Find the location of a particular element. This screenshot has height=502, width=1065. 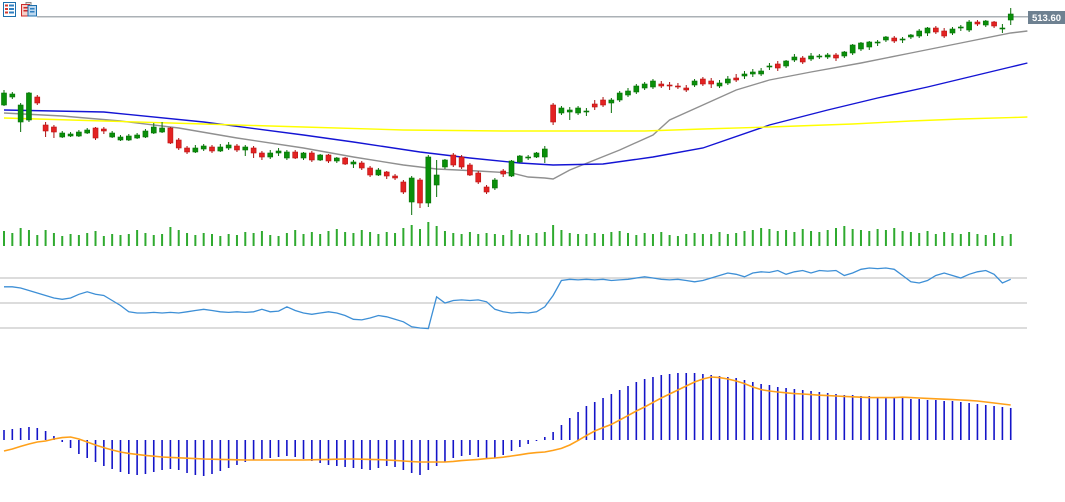

toolbar is located at coordinates (20, 9).